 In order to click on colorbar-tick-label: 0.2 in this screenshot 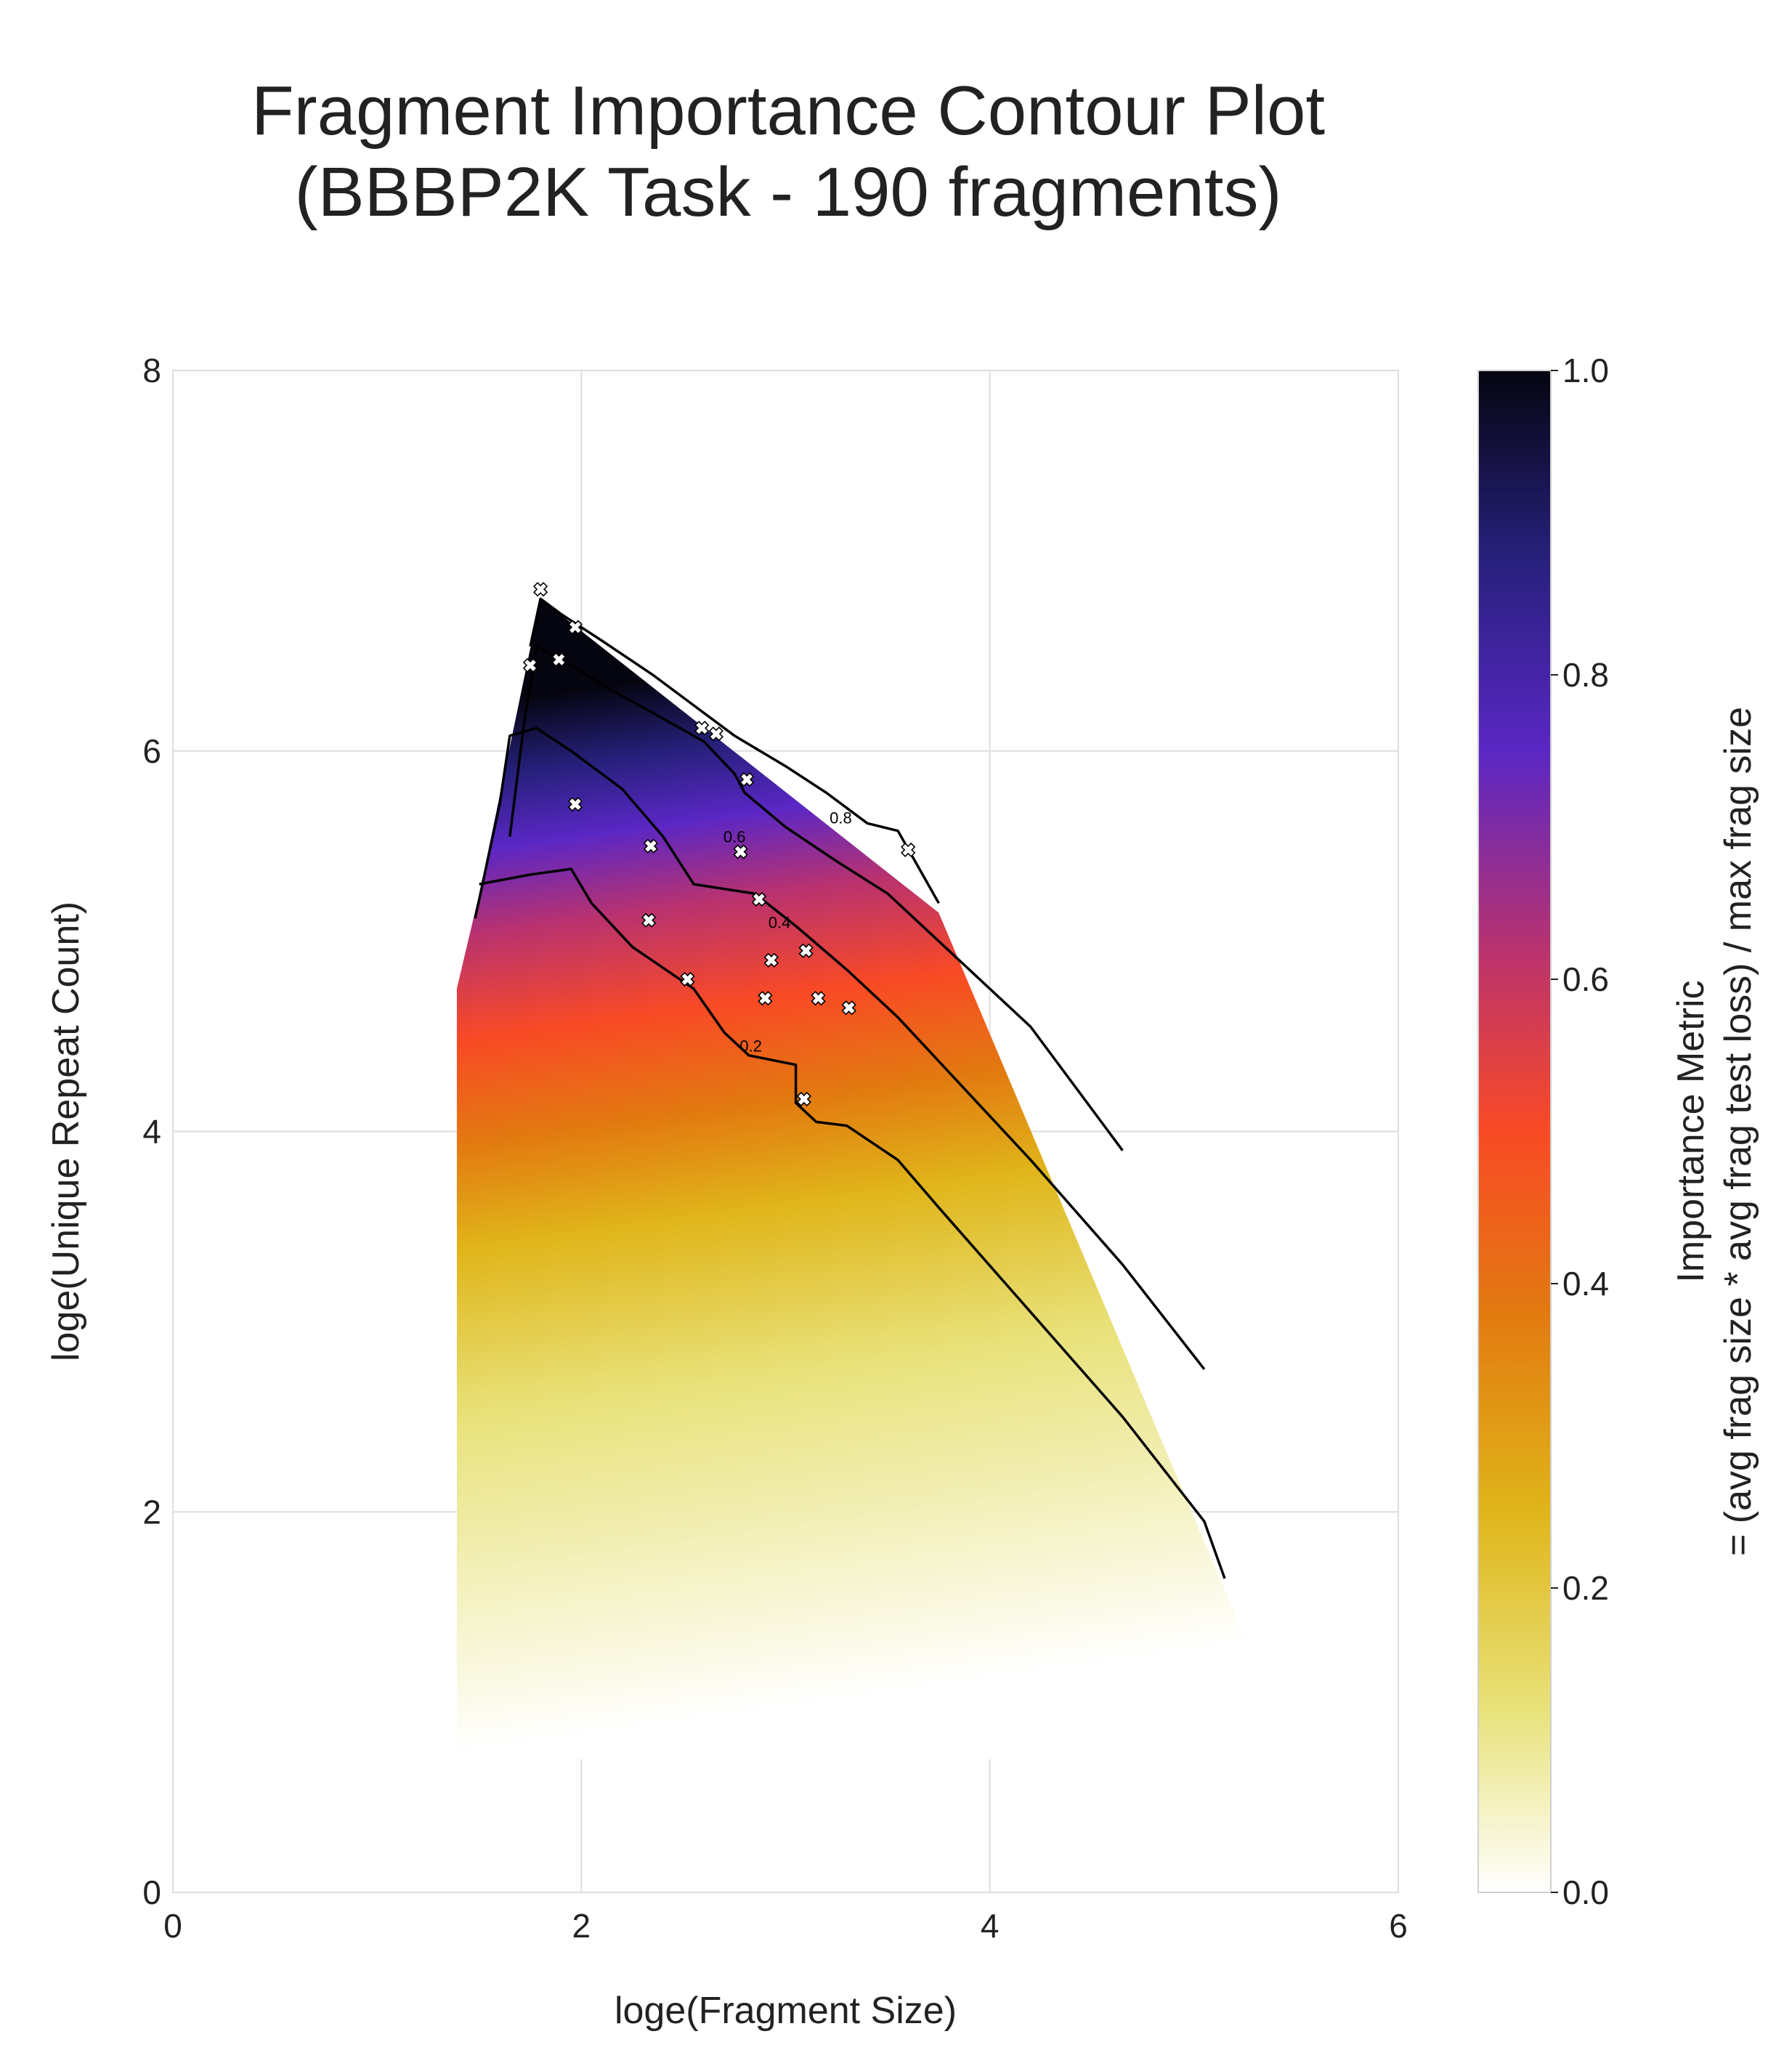, I will do `click(1585, 1588)`.